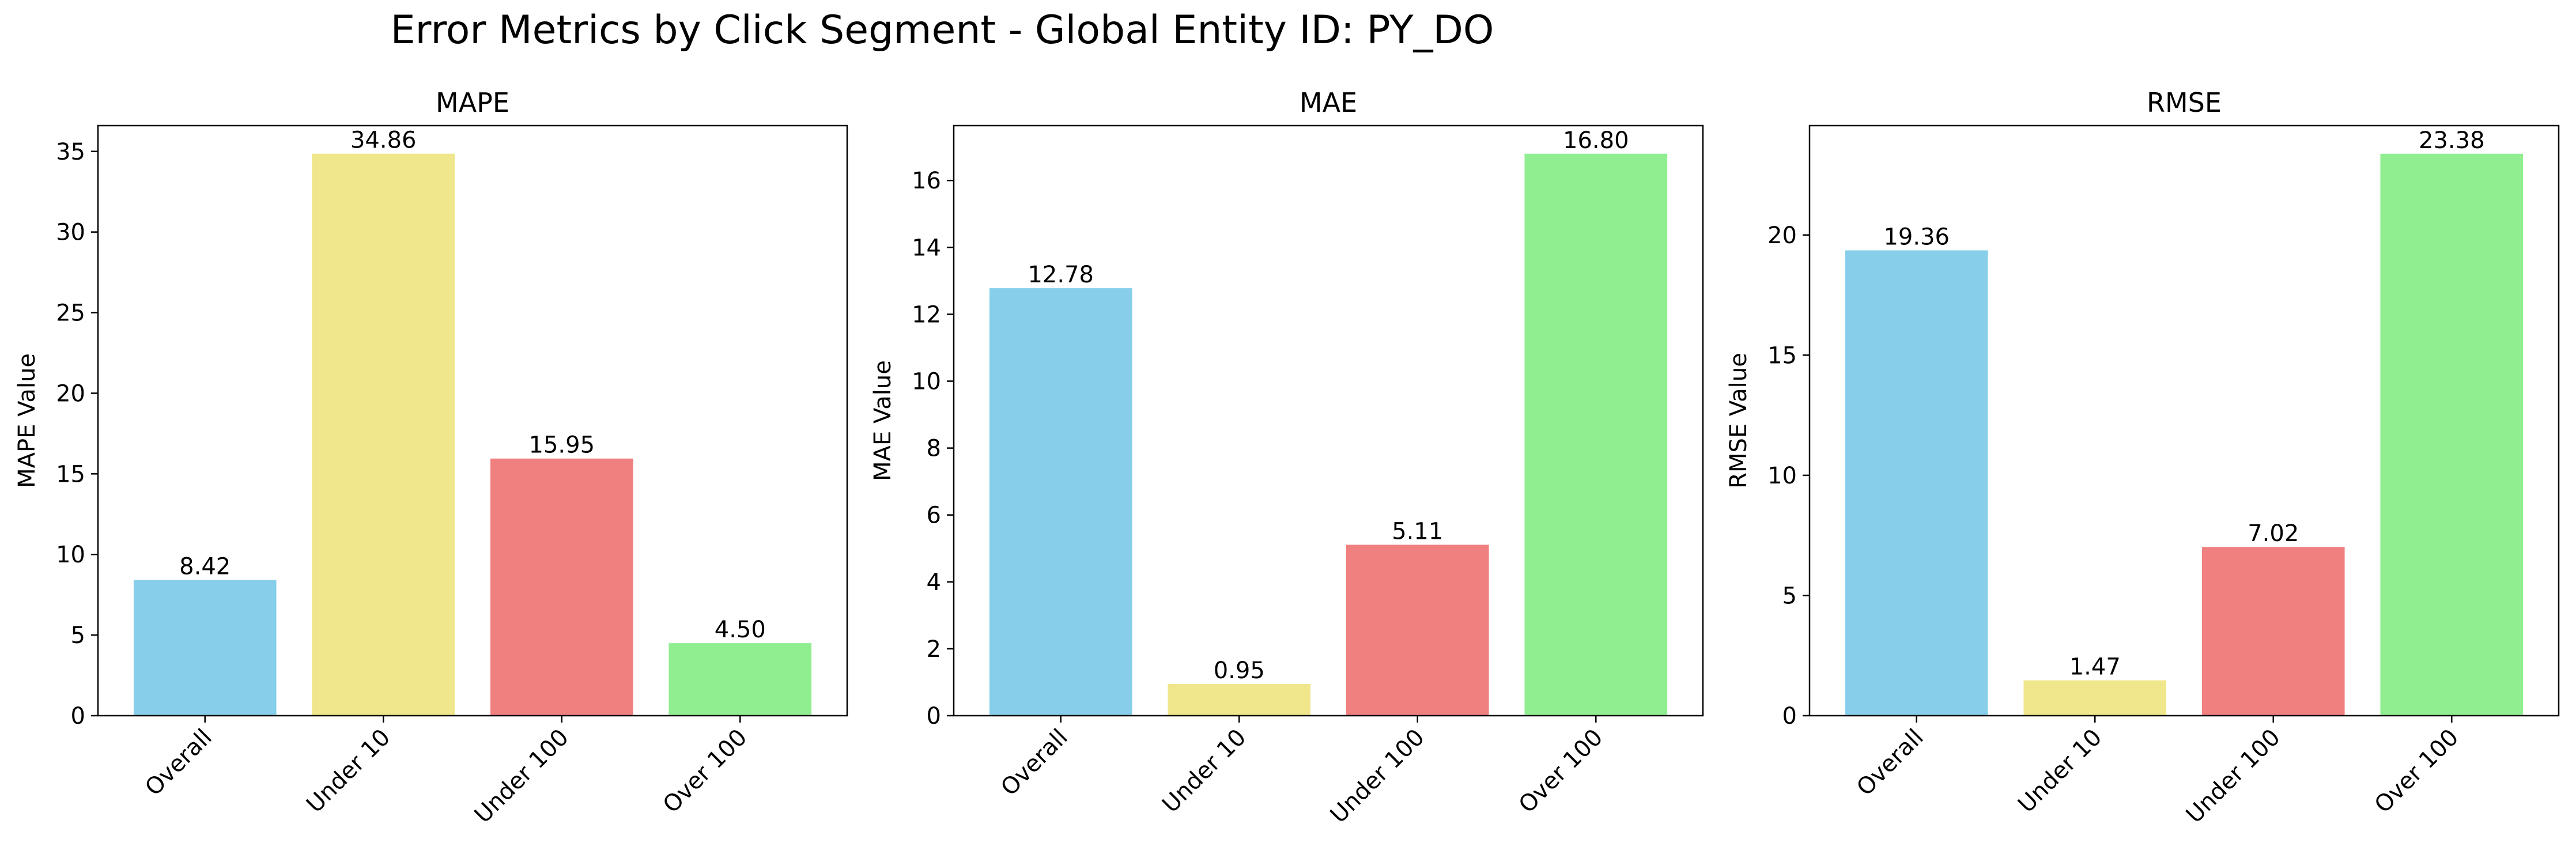 This screenshot has width=2576, height=858. Describe the element at coordinates (1916, 483) in the screenshot. I see `rmse-bar-overall` at that location.